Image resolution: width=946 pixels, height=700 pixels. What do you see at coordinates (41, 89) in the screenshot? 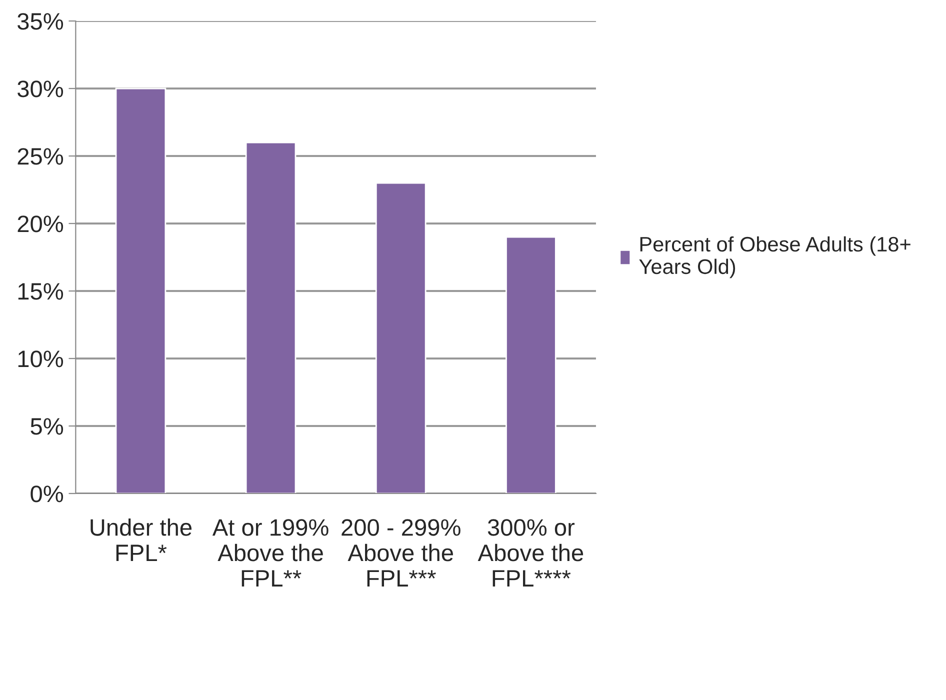
I see `y-tick-label: 30%` at bounding box center [41, 89].